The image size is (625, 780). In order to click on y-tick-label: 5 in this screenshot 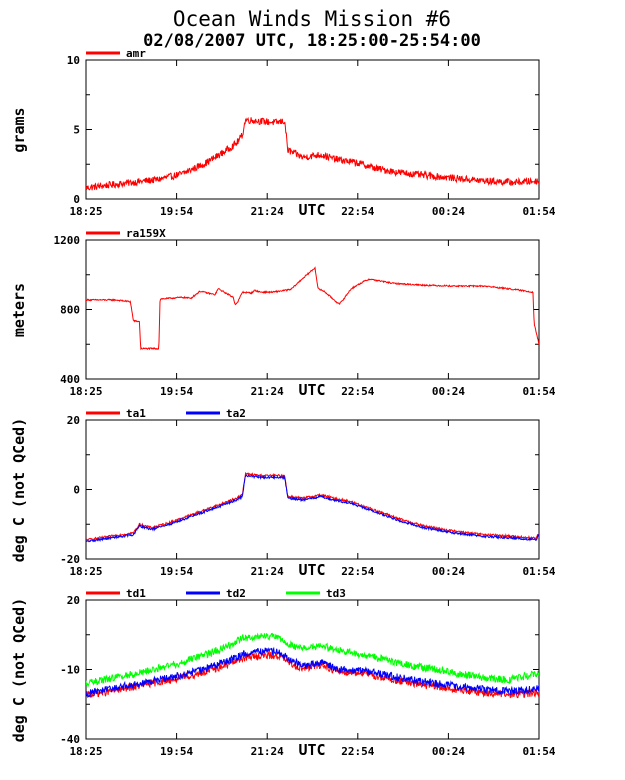, I will do `click(76, 130)`.